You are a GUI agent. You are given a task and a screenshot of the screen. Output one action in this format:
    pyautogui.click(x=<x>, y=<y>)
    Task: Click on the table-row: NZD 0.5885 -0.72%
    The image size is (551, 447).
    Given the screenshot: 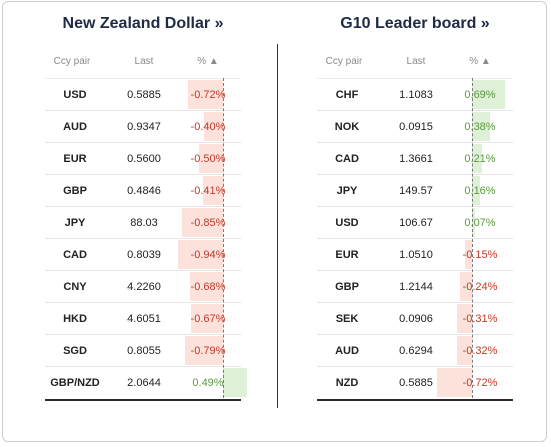 What is the action you would take?
    pyautogui.click(x=415, y=382)
    